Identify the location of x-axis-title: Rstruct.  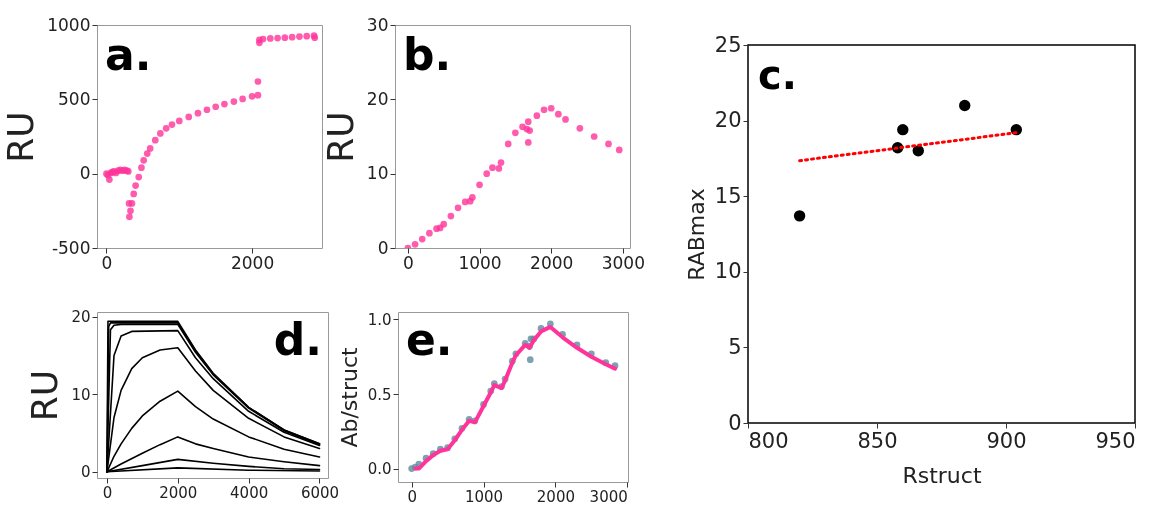
(942, 475).